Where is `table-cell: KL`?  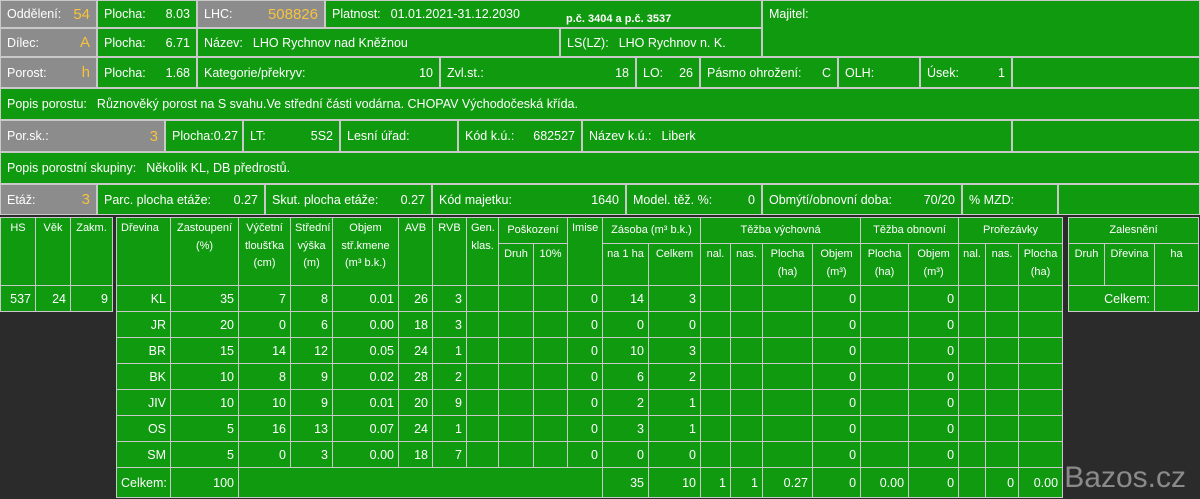 table-cell: KL is located at coordinates (143, 298).